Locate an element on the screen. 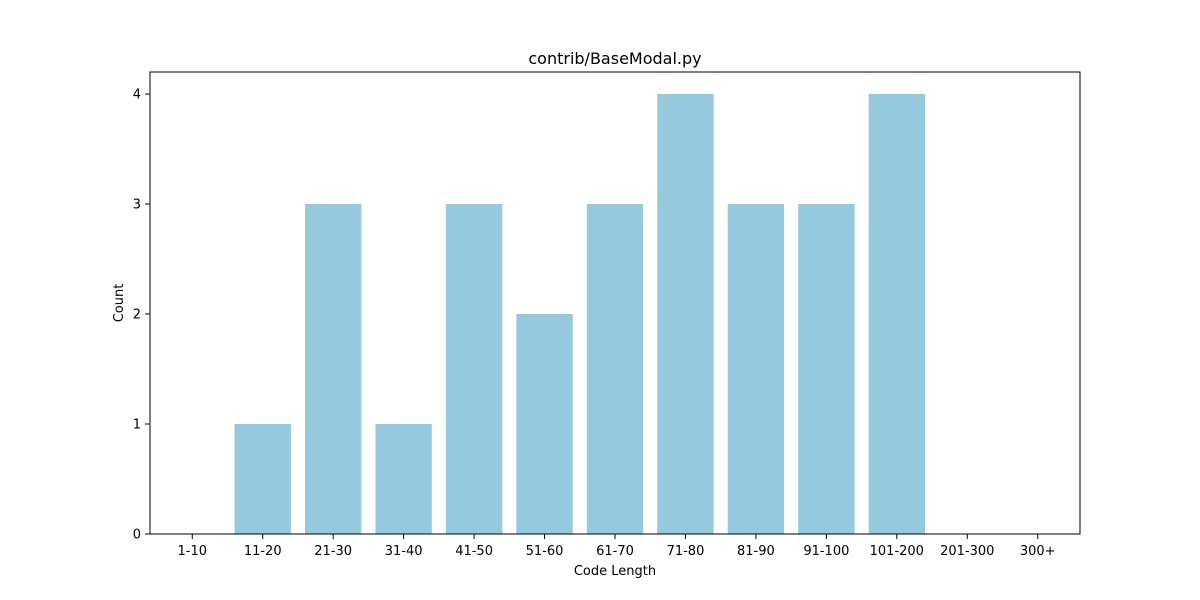  x-tick-label: 61-70 is located at coordinates (615, 551).